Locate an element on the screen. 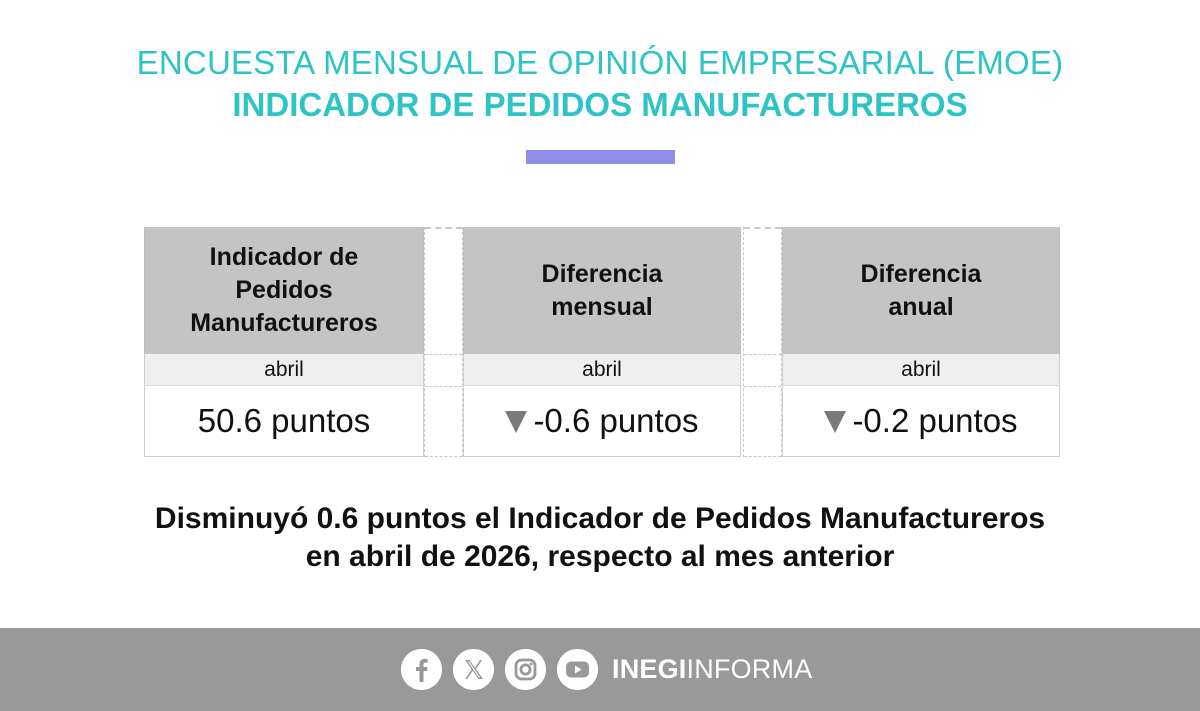 This screenshot has width=1200, height=711. header-line: anual is located at coordinates (921, 306).